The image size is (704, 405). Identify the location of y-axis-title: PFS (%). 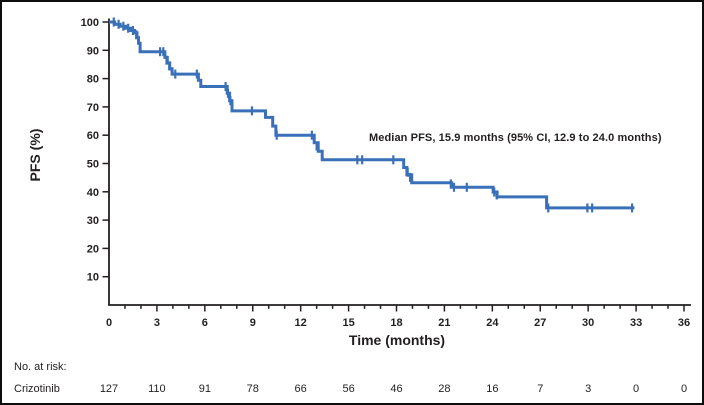
(35, 155).